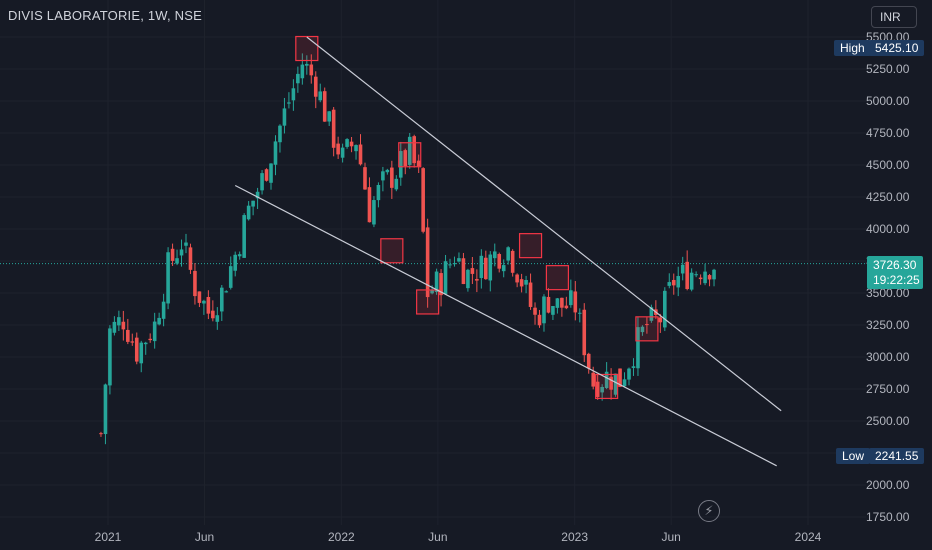 This screenshot has height=550, width=932. I want to click on time-tick: 2022, so click(341, 537).